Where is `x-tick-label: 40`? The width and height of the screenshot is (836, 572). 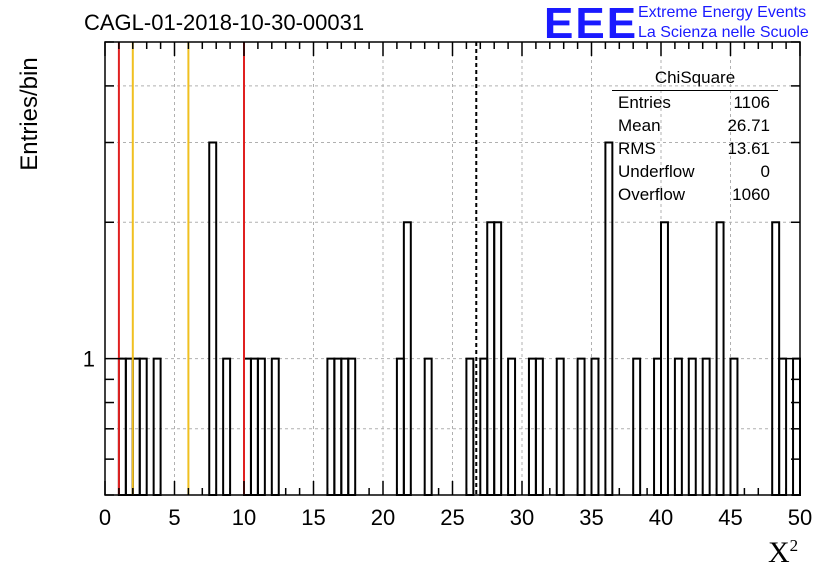
x-tick-label: 40 is located at coordinates (661, 517).